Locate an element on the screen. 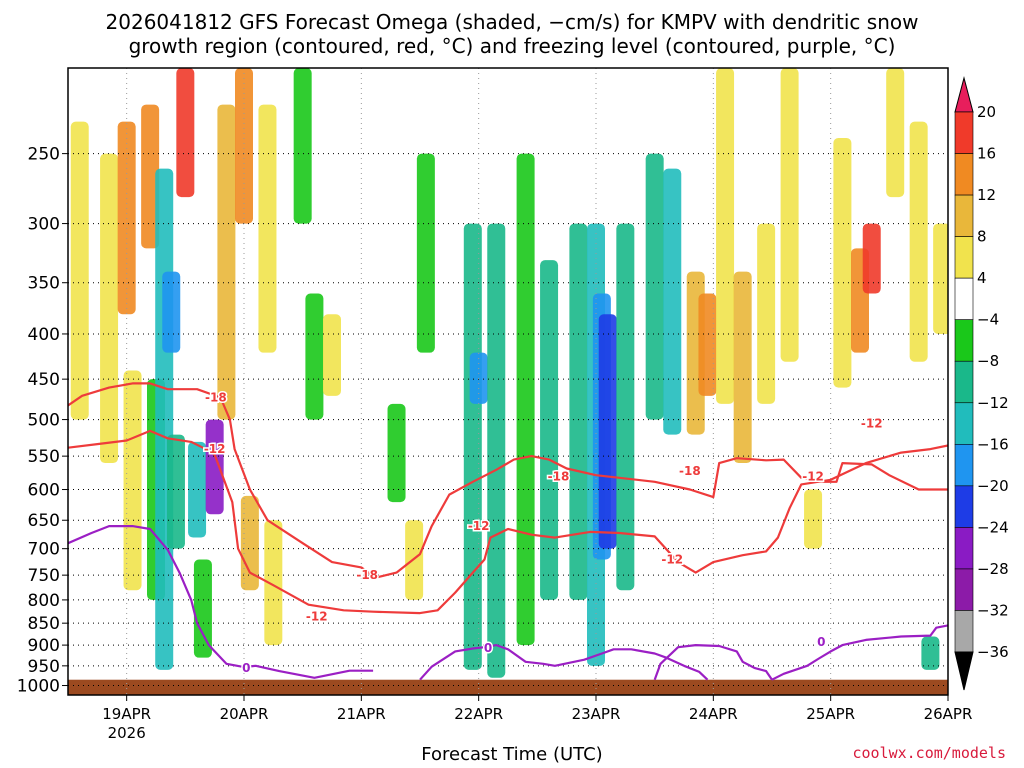 Image resolution: width=1024 pixels, height=768 pixels. colorbar-label: 20 is located at coordinates (986, 112).